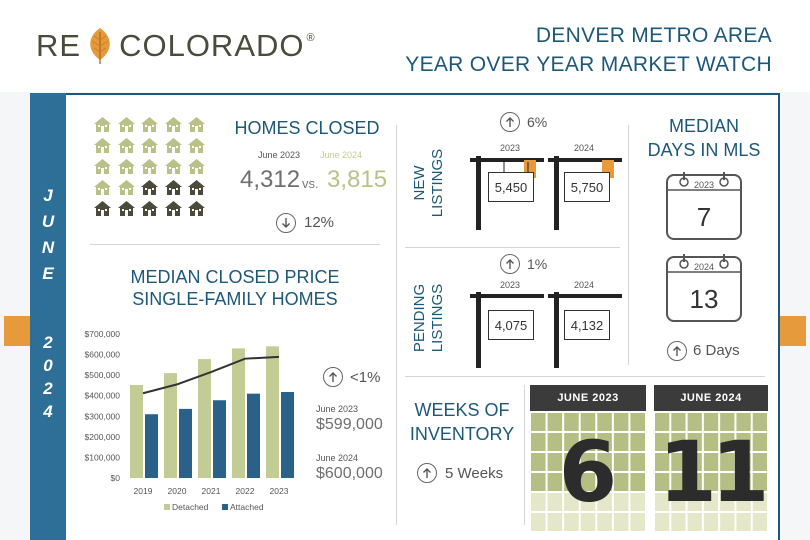  I want to click on days-in-mls-title: MEDIAN DAYS IN MLS, so click(704, 138).